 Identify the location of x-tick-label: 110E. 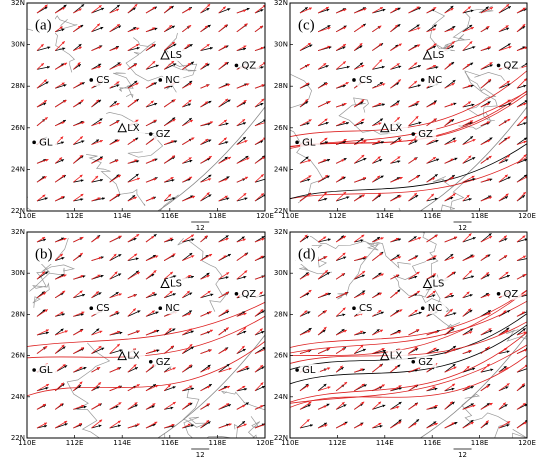
(290, 216).